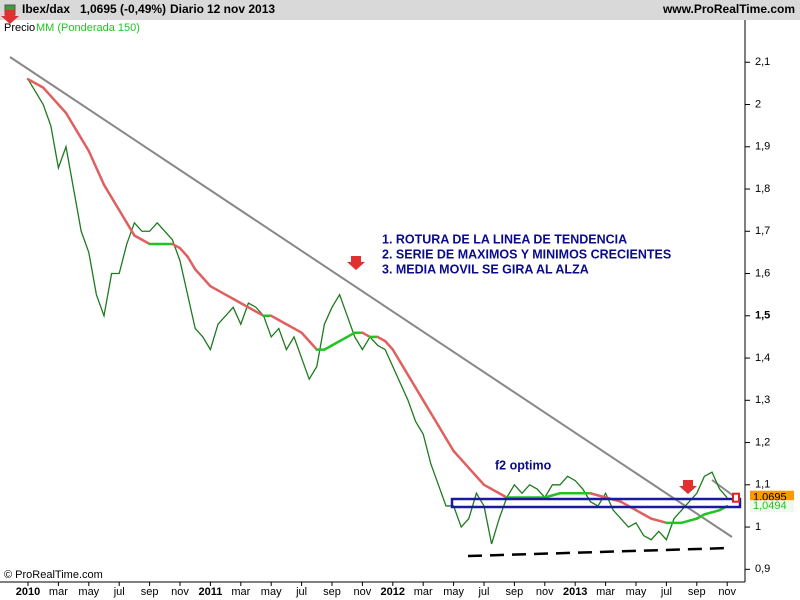 The width and height of the screenshot is (800, 600). What do you see at coordinates (762, 62) in the screenshot?
I see `y-tick-label: 2,1` at bounding box center [762, 62].